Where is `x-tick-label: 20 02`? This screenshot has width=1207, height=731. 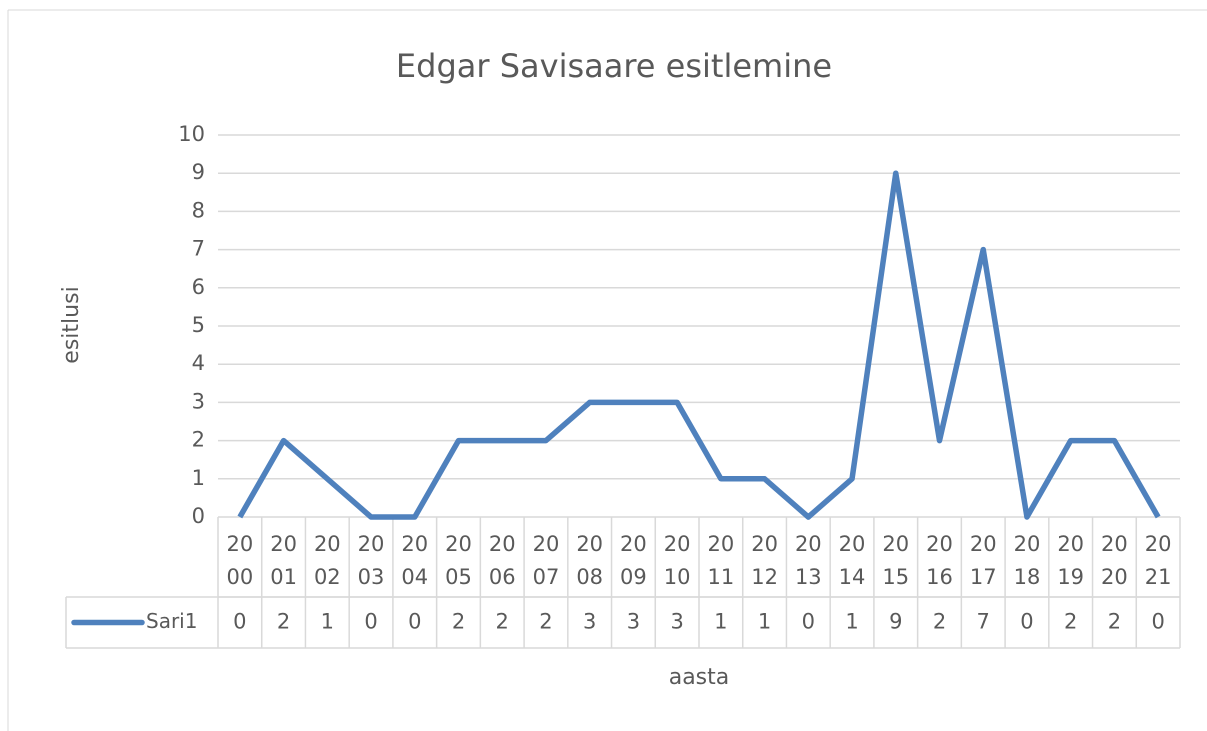 x-tick-label: 20 02 is located at coordinates (327, 560).